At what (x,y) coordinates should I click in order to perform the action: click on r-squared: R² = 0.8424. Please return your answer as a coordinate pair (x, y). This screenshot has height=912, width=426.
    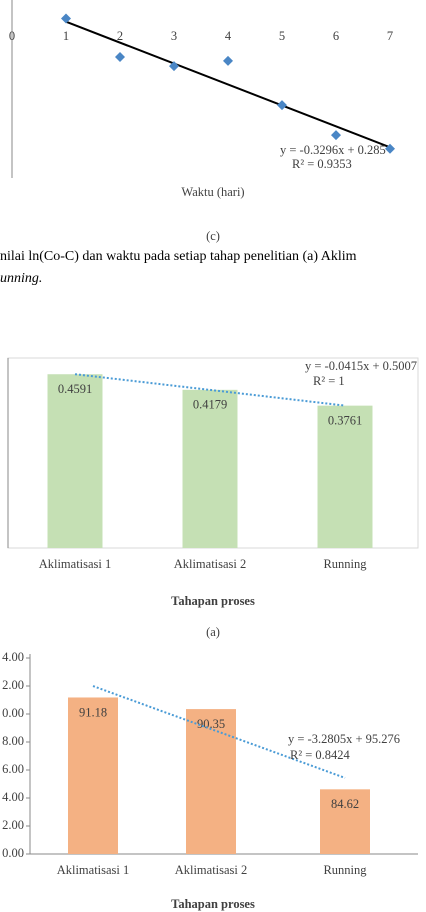
    Looking at the image, I should click on (320, 755).